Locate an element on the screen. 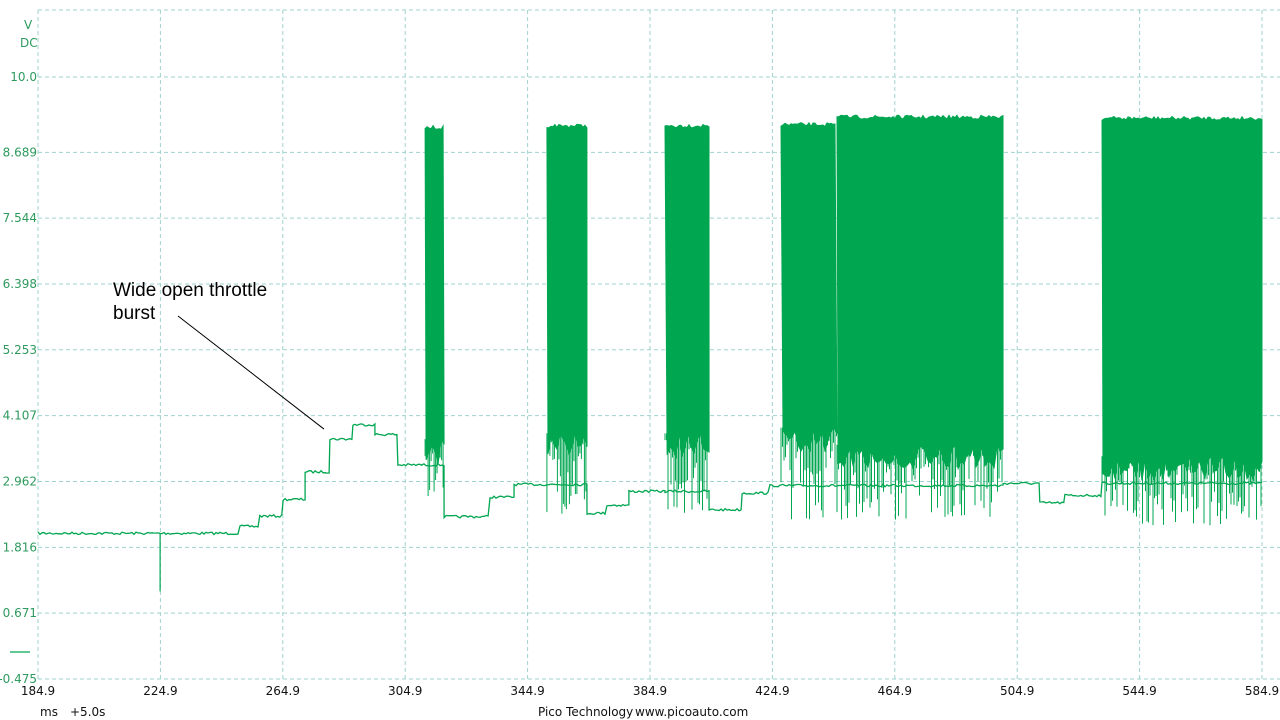 This screenshot has height=720, width=1280. x-tick-label: 264.9 is located at coordinates (283, 691).